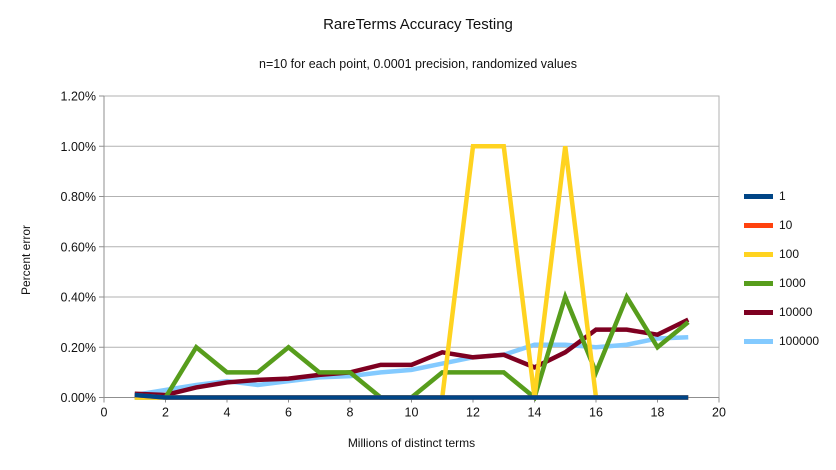  I want to click on legend-item-1000: 1000, so click(781, 283).